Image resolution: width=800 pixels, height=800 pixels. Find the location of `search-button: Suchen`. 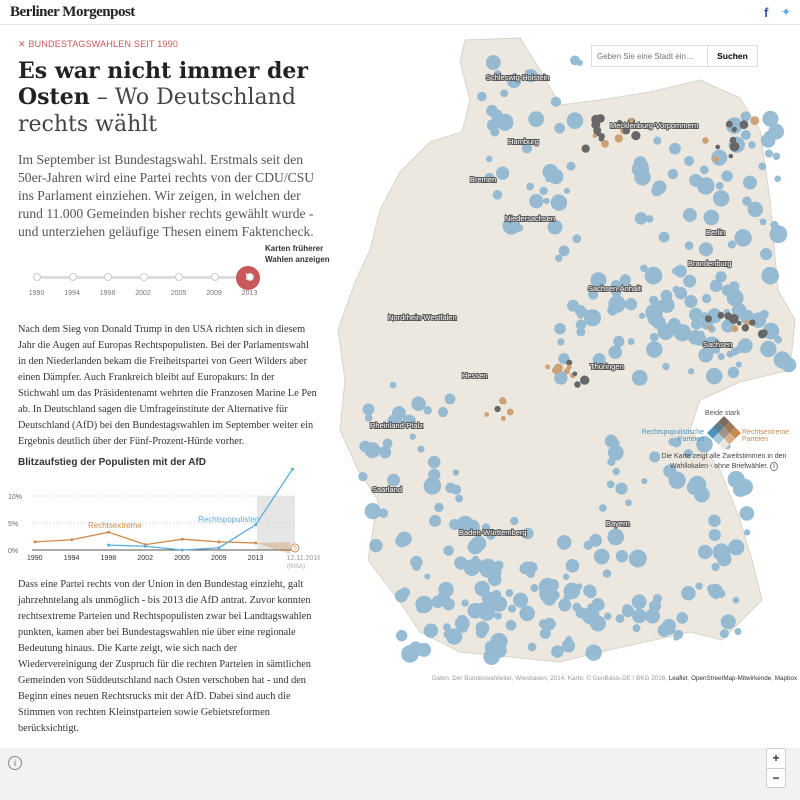

search-button: Suchen is located at coordinates (732, 56).